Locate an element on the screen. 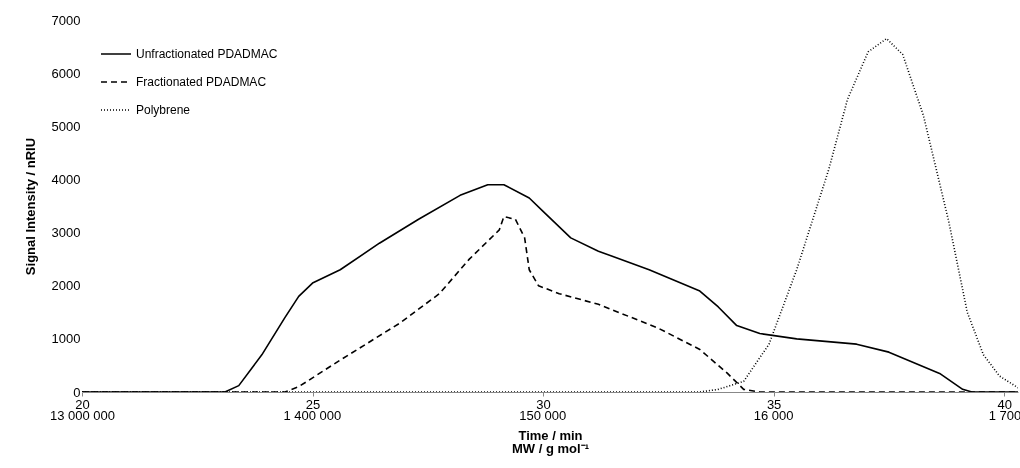  x-tick-label: 35 is located at coordinates (774, 404).